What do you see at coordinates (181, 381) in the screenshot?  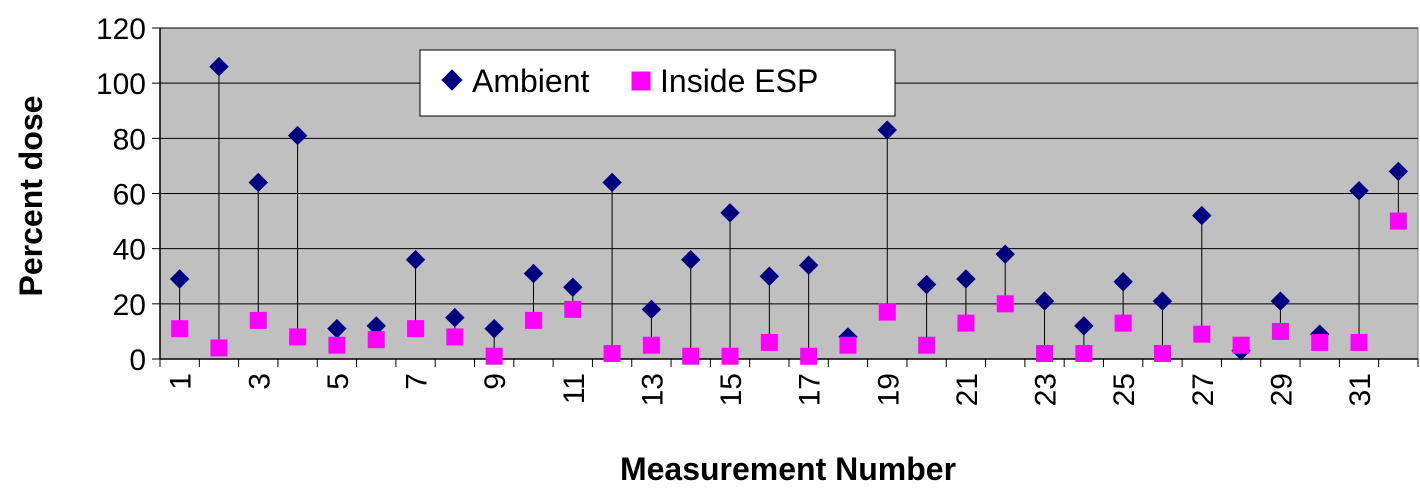 I see `x-tick-label: 1` at bounding box center [181, 381].